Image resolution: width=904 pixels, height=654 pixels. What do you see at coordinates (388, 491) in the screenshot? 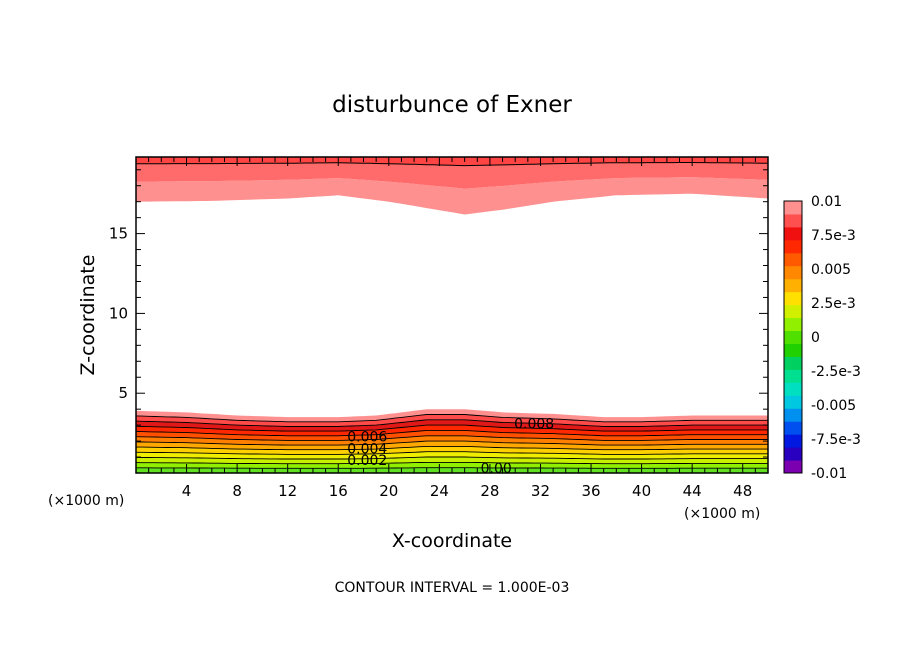
I see `x-tick-label: 20` at bounding box center [388, 491].